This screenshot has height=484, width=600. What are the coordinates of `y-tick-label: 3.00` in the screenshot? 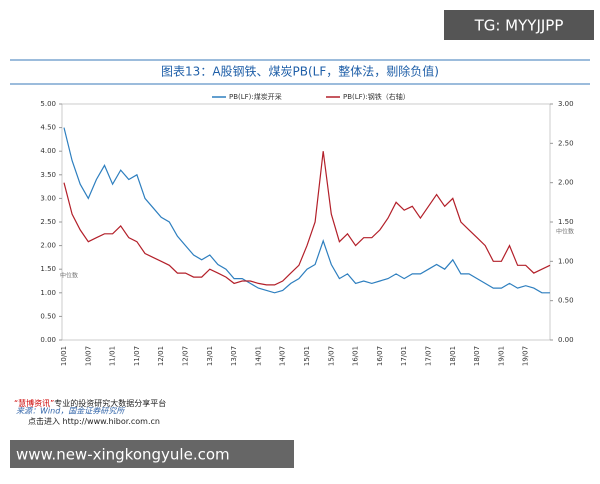 It's located at (48, 198).